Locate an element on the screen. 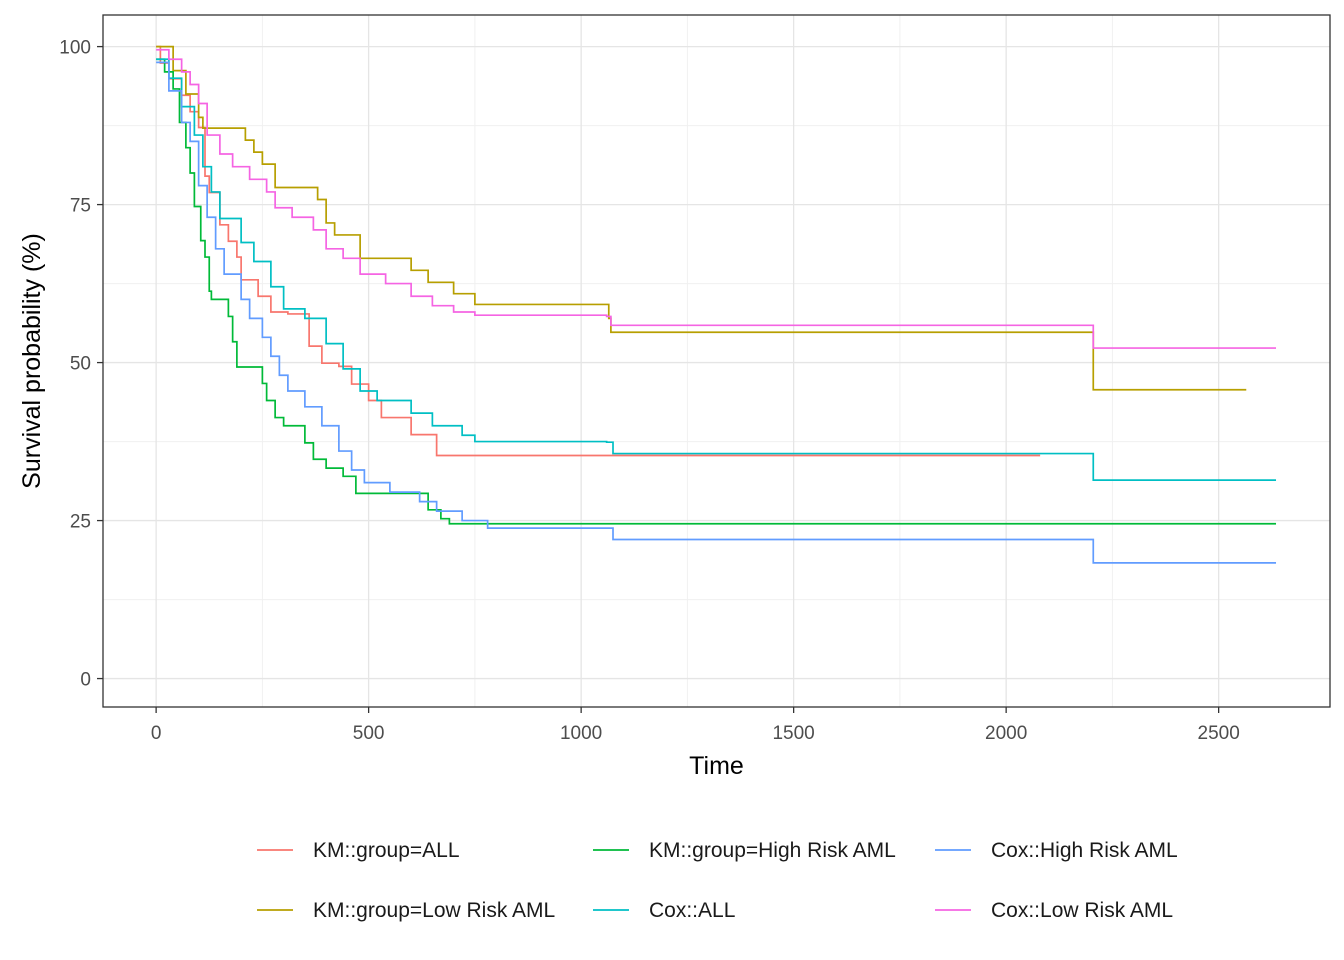 This screenshot has height=960, width=1344. legend-label: Cox::High Risk AML is located at coordinates (1084, 850).